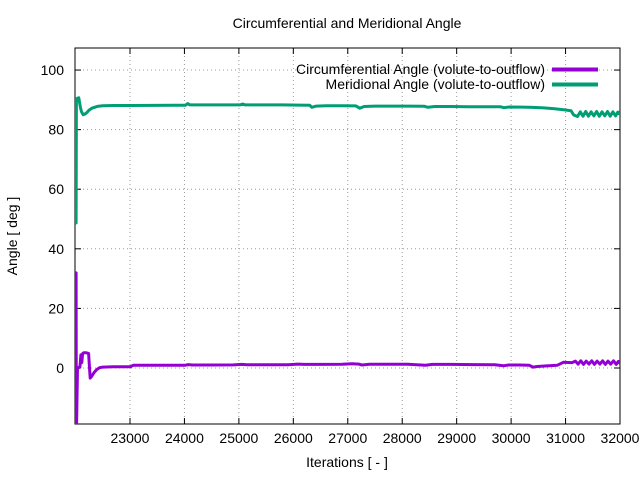 The width and height of the screenshot is (640, 480). Describe the element at coordinates (56, 308) in the screenshot. I see `y-tick-label: 20` at that location.